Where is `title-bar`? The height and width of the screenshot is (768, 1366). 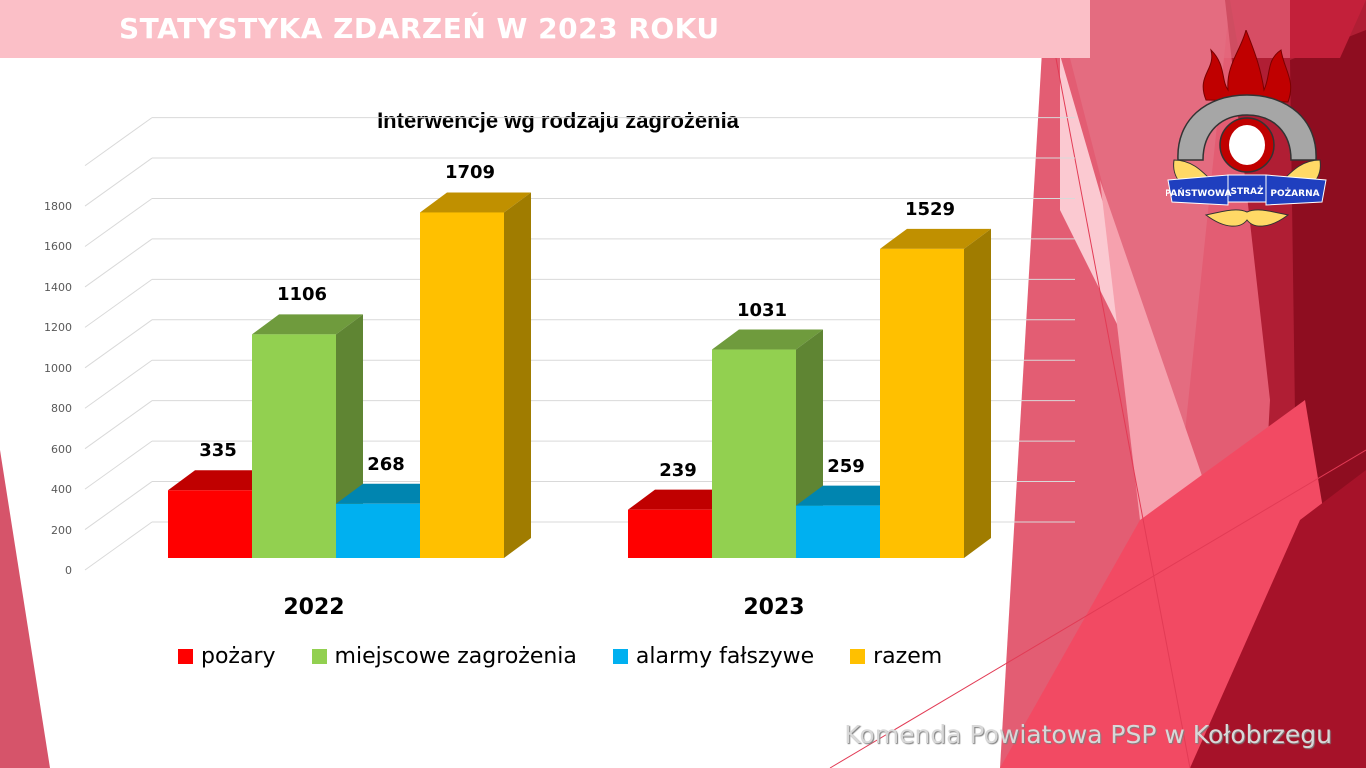
title-bar is located at coordinates (645, 29).